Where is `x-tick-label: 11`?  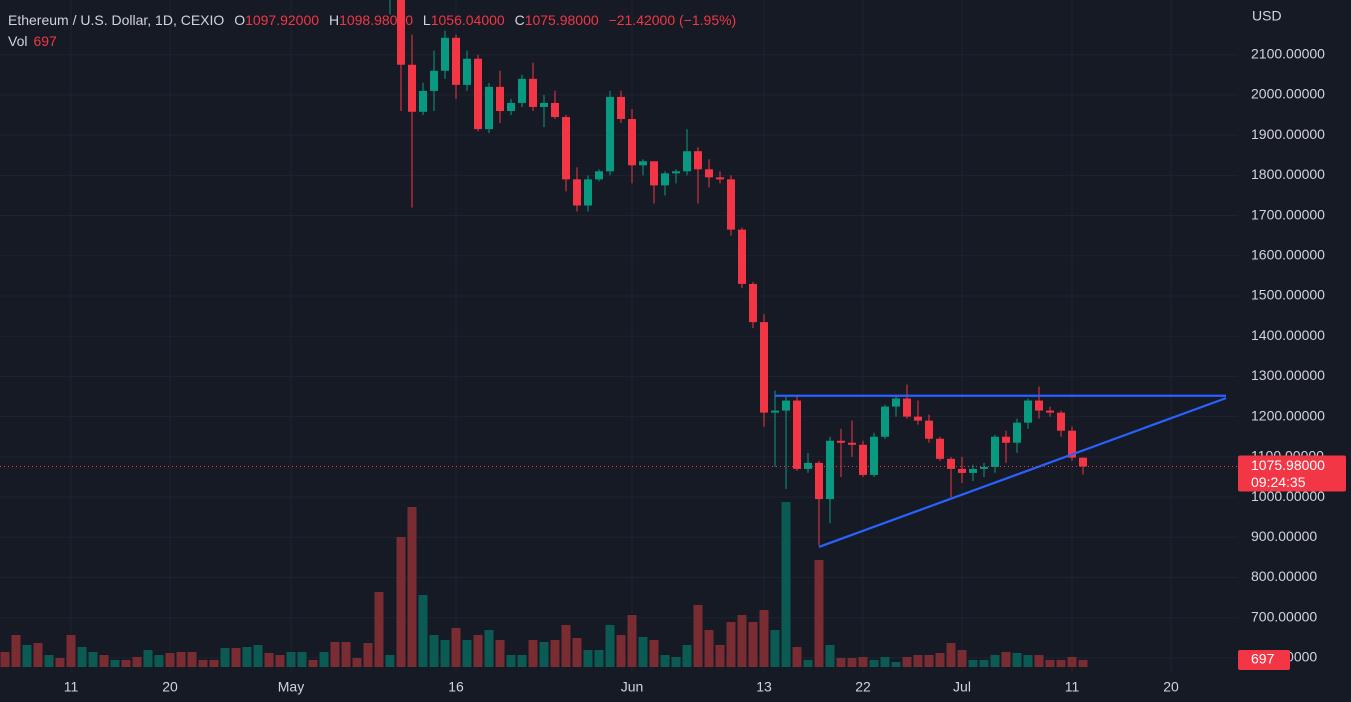 x-tick-label: 11 is located at coordinates (71, 687).